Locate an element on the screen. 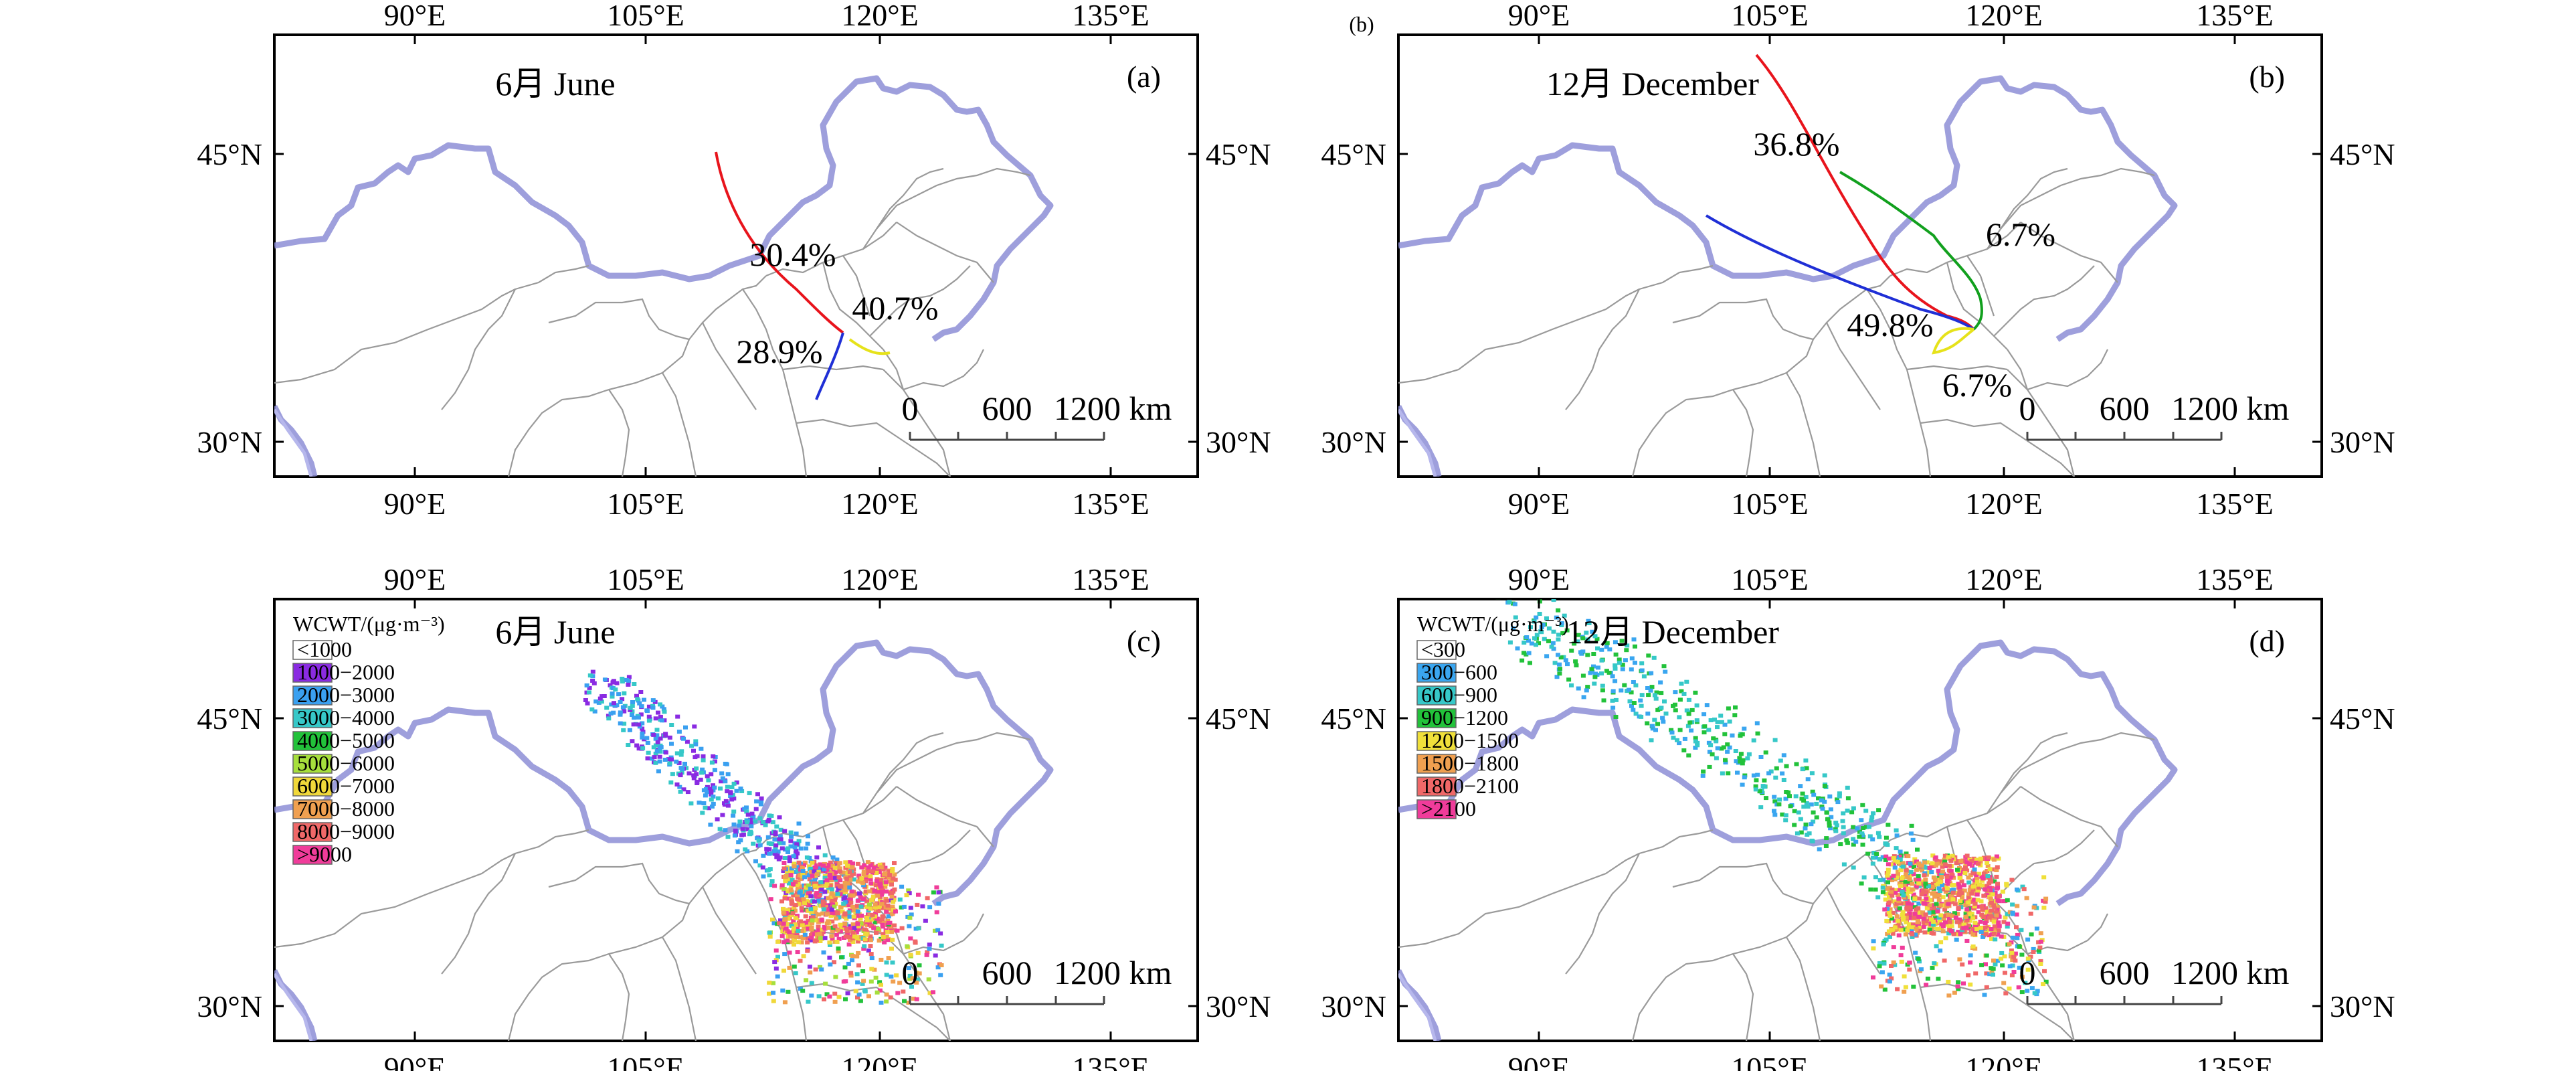  cluster-percent-label: 49.8% is located at coordinates (1890, 324).